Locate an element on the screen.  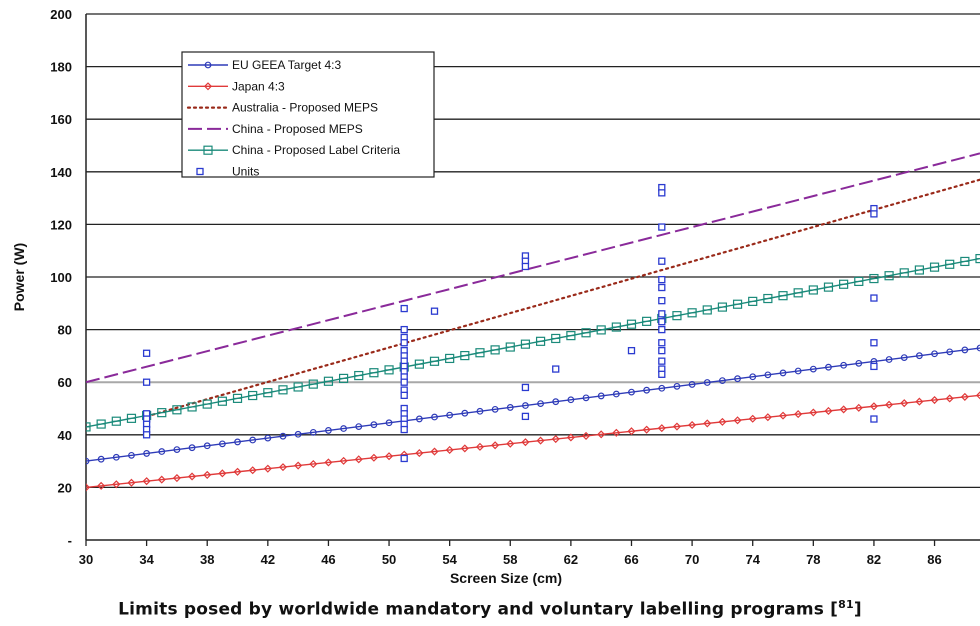
legend-eu-geea-target-4-3-marker is located at coordinates (208, 65).